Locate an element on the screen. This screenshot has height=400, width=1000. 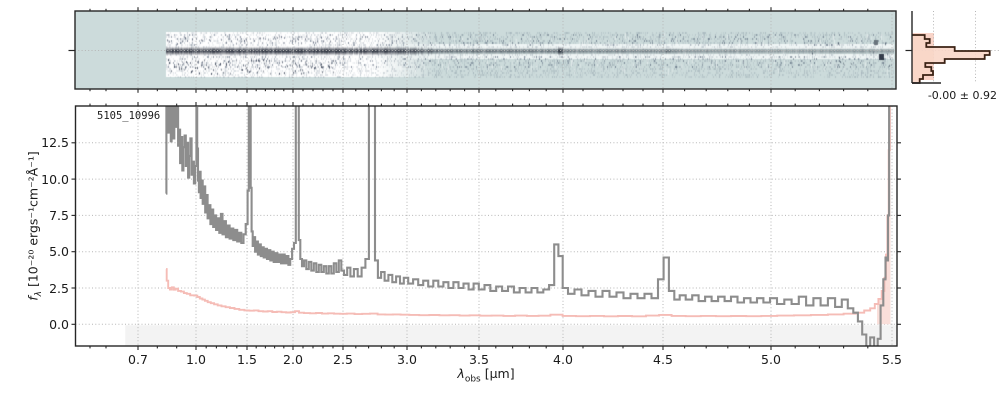
x-axis-unit: [μm] is located at coordinates (497, 373).